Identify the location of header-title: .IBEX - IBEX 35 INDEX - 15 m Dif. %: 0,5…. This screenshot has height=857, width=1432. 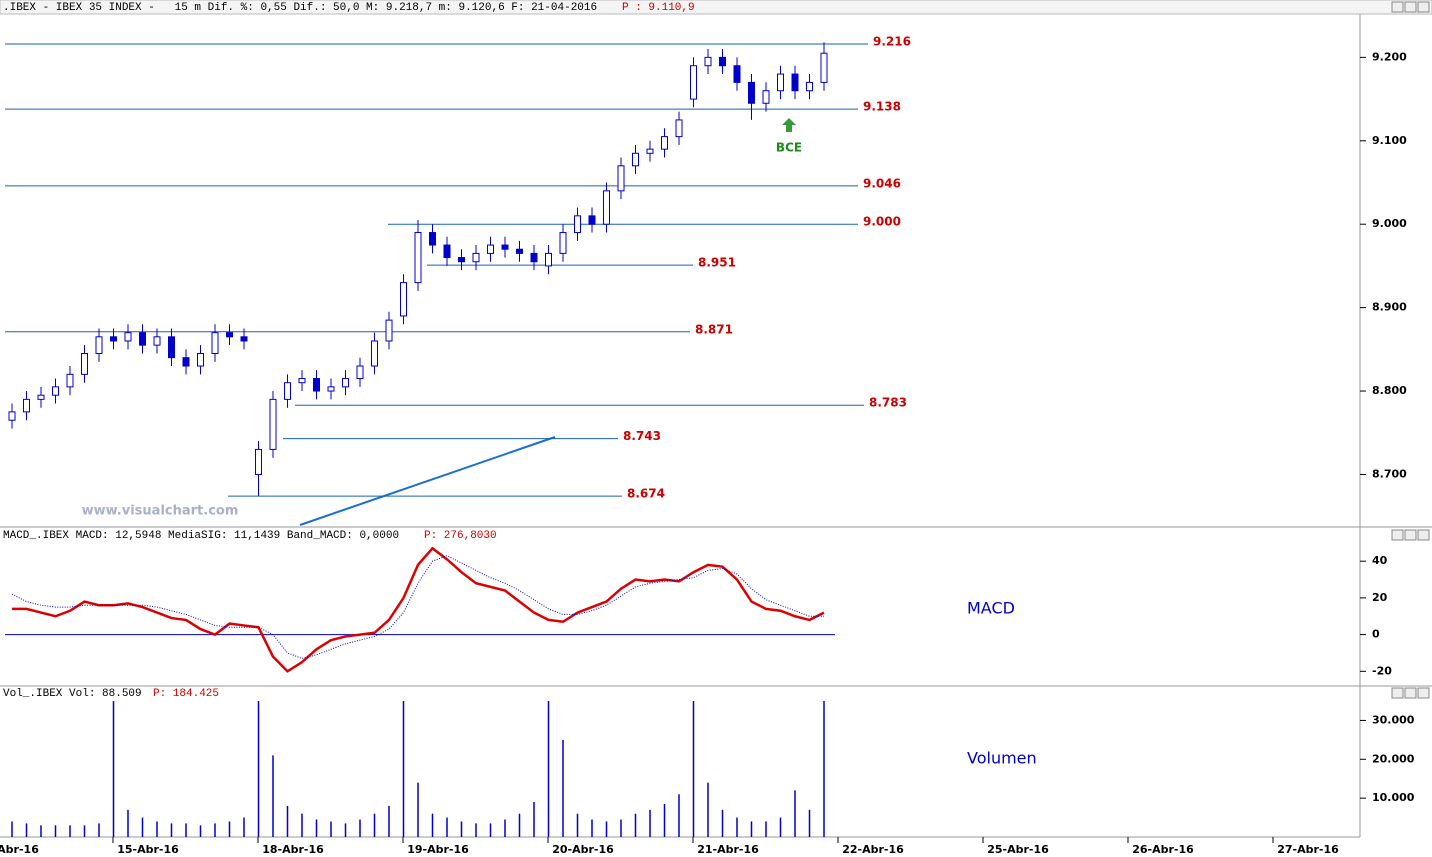
(300, 8).